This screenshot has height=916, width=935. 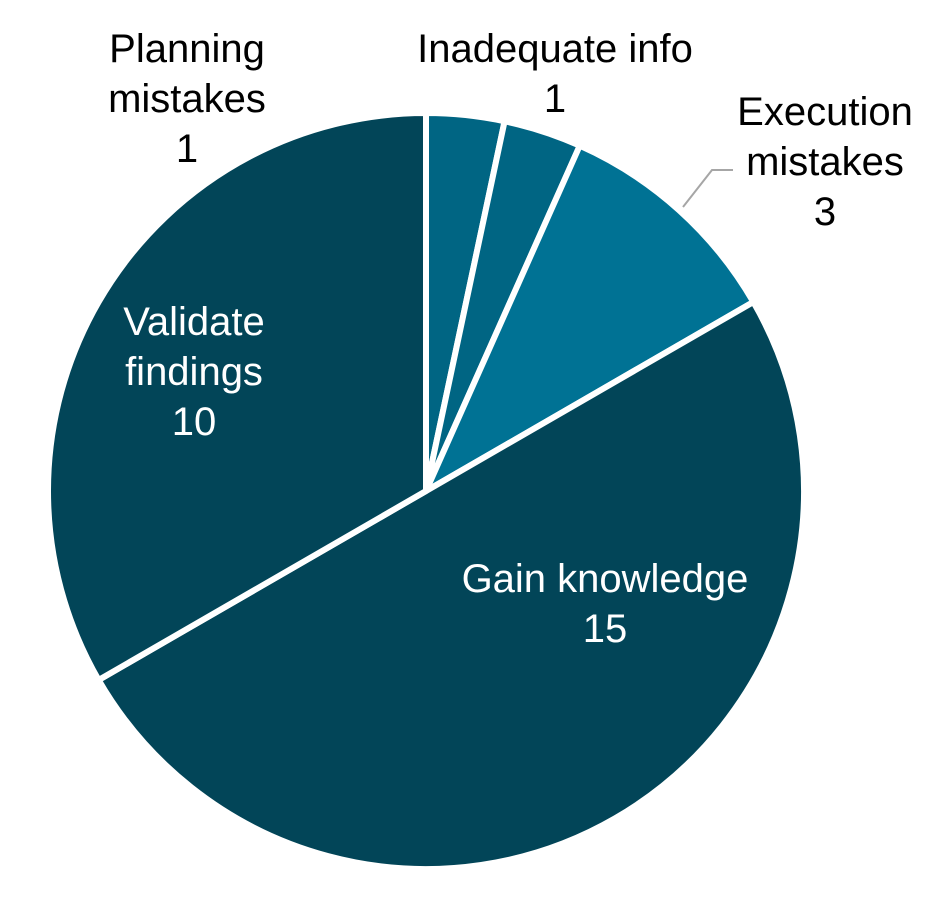 I want to click on slice-label-line: findings, so click(x=194, y=372).